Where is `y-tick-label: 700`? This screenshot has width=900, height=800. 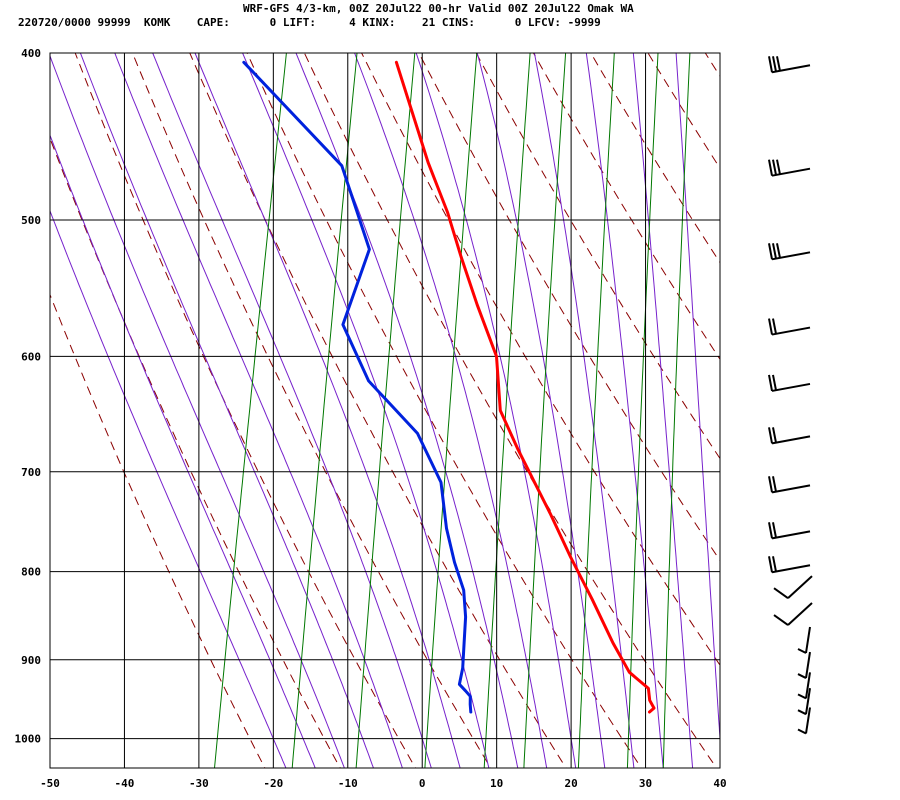
y-tick-label: 700 is located at coordinates (31, 472).